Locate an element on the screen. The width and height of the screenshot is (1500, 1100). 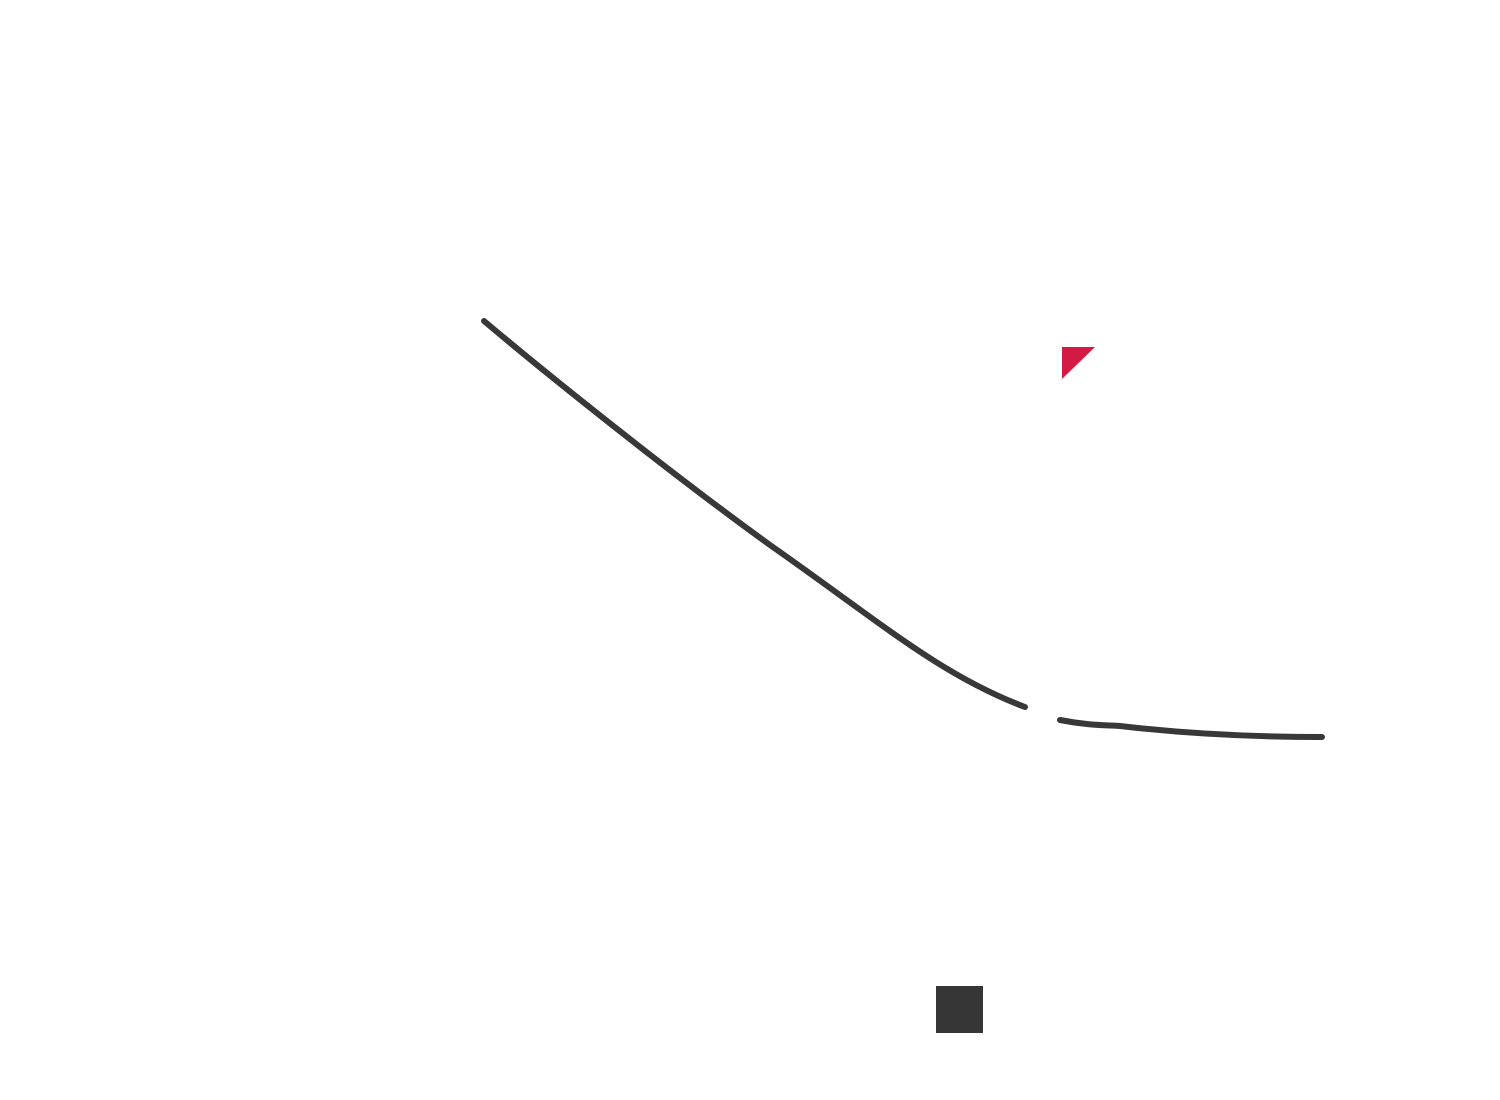
dark-square is located at coordinates (959, 1009).